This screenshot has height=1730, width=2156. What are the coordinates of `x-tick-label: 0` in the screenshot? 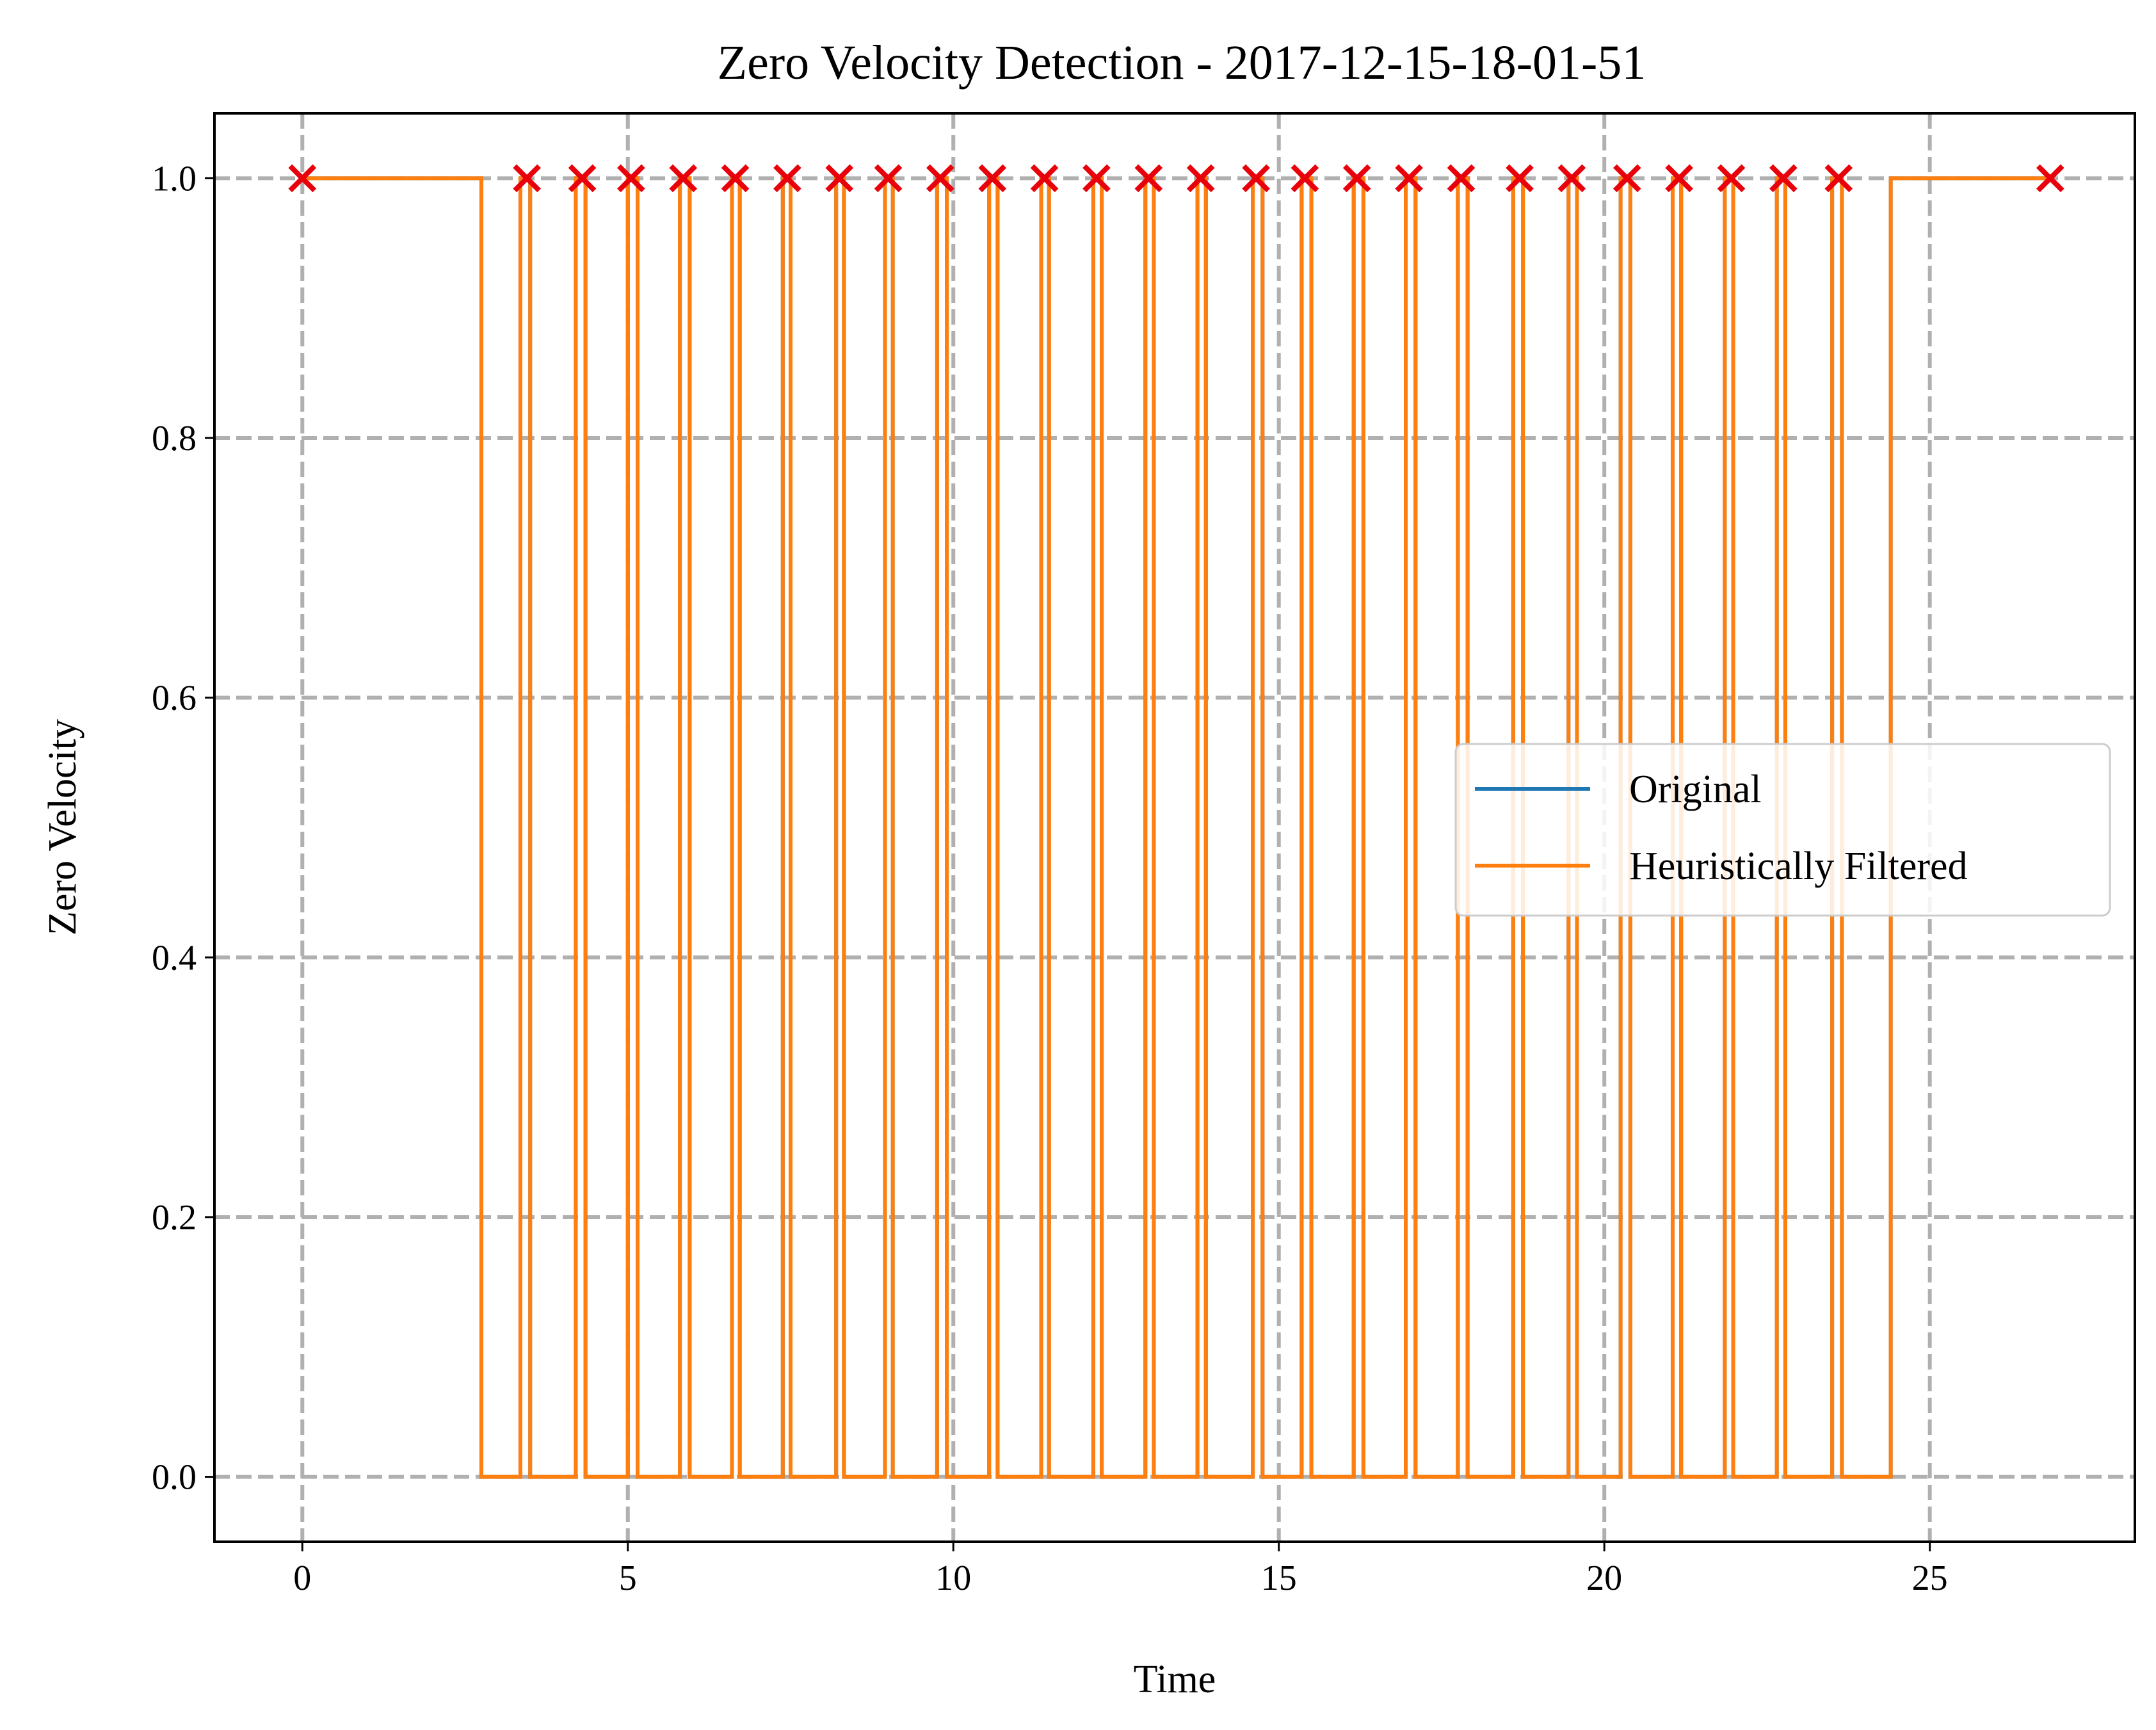 It's located at (302, 1578).